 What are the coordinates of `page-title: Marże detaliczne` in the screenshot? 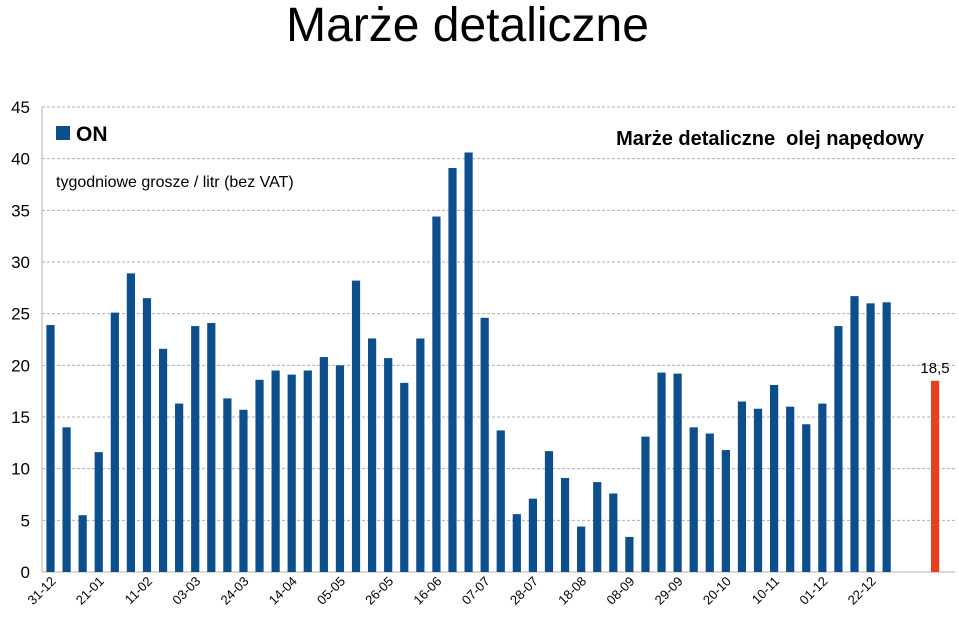 It's located at (467, 26).